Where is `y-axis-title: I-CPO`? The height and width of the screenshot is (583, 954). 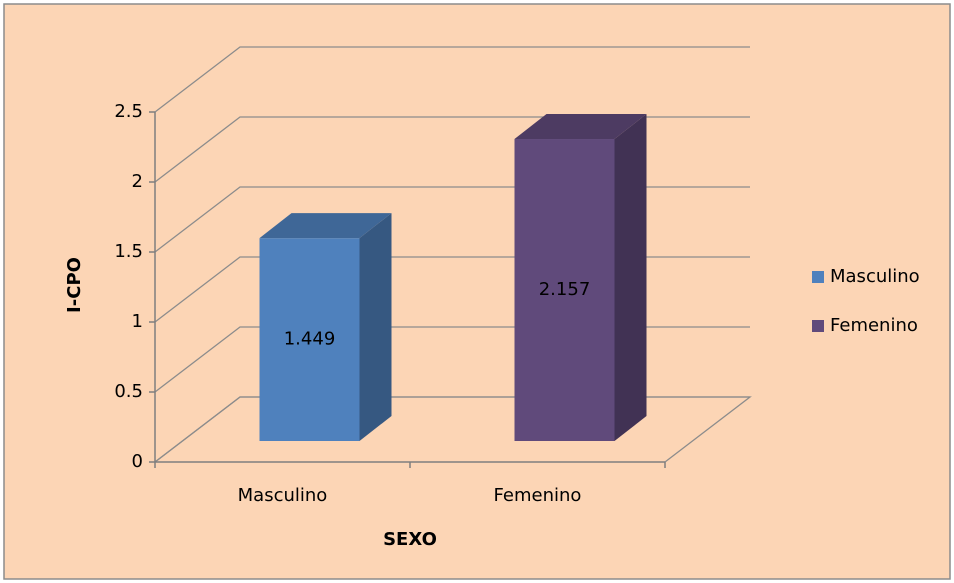 y-axis-title: I-CPO is located at coordinates (74, 285).